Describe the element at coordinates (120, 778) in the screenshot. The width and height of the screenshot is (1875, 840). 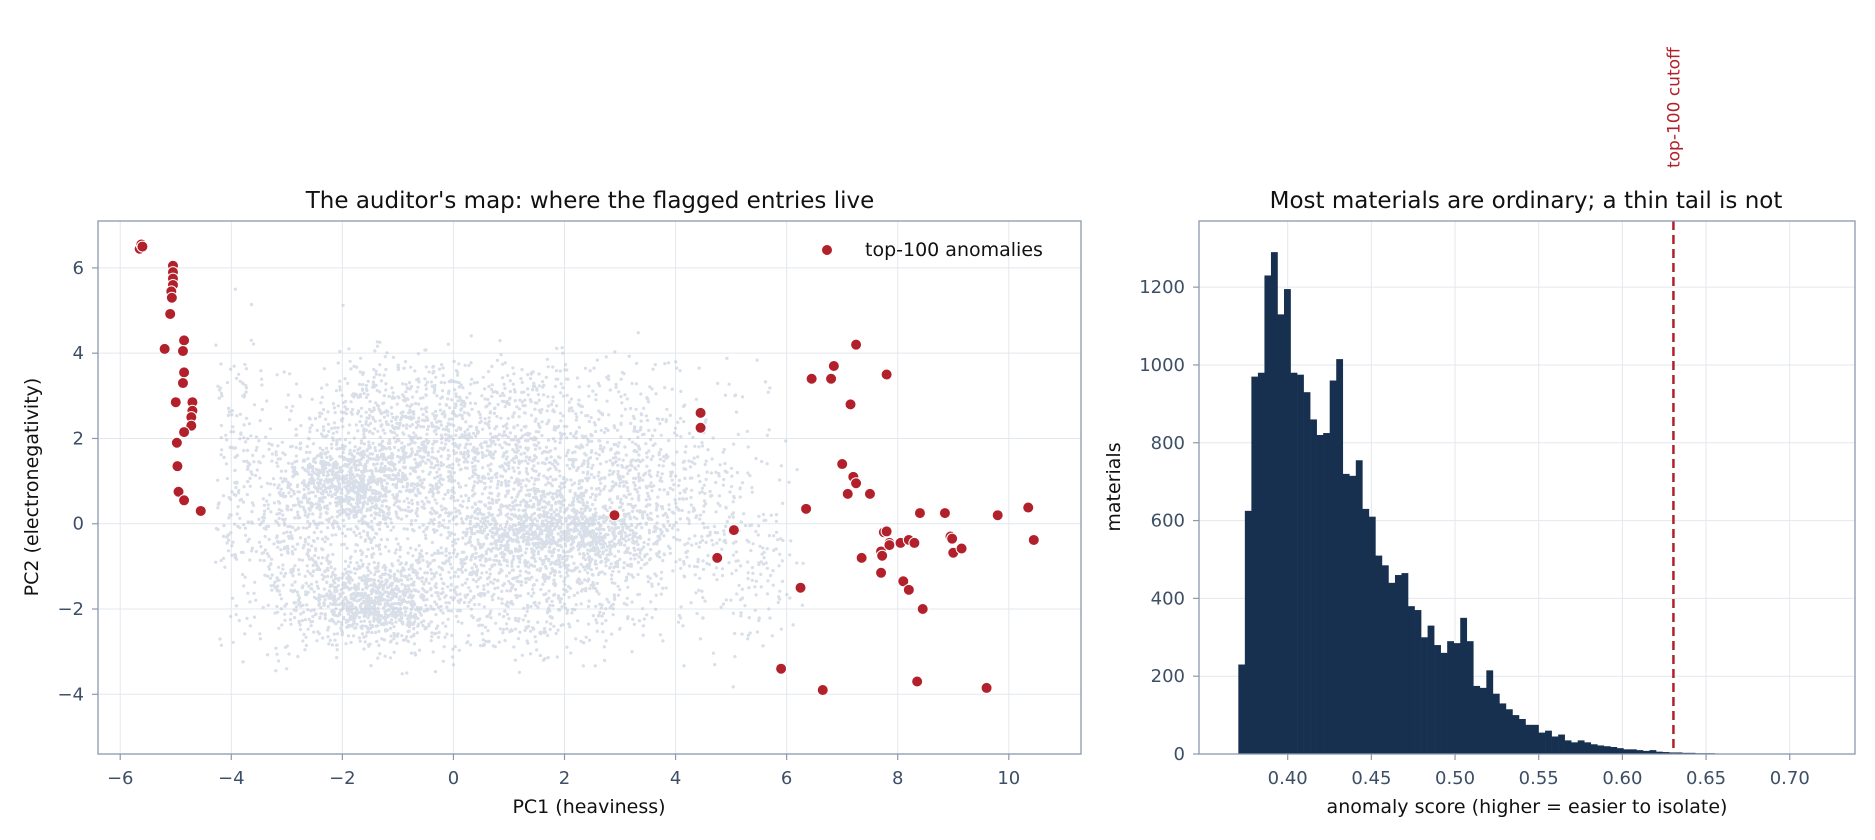
I see `scatter-x-tick-label: −6` at that location.